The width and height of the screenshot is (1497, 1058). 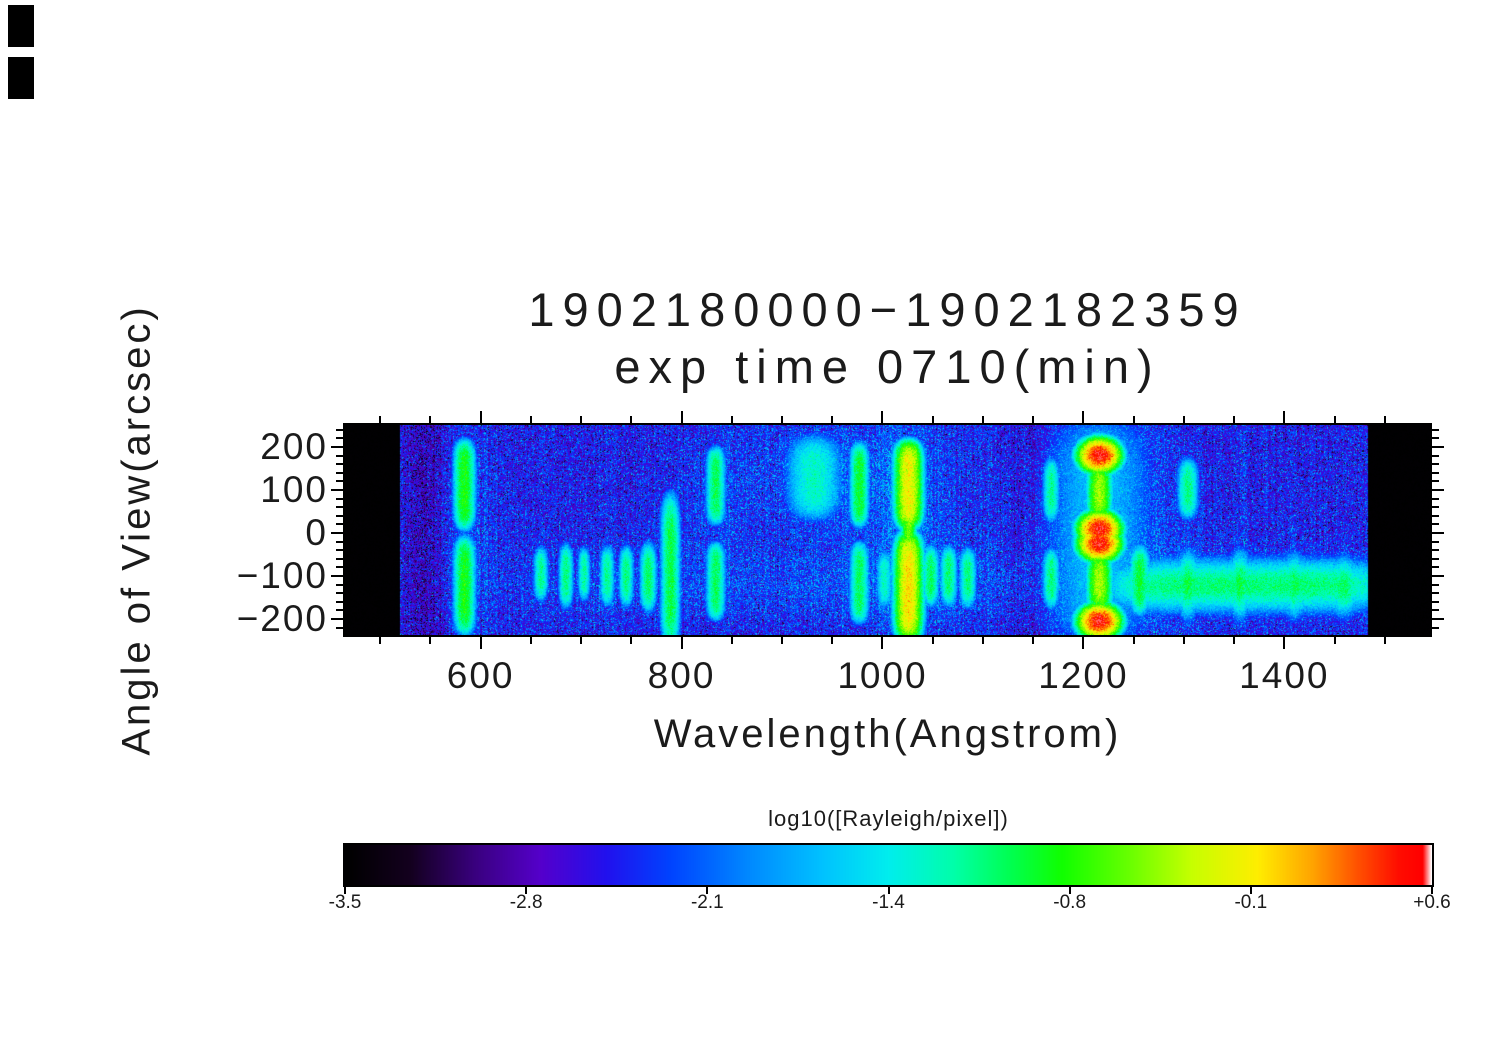 I want to click on title-line-2: exp time 0710(min), so click(x=887, y=366).